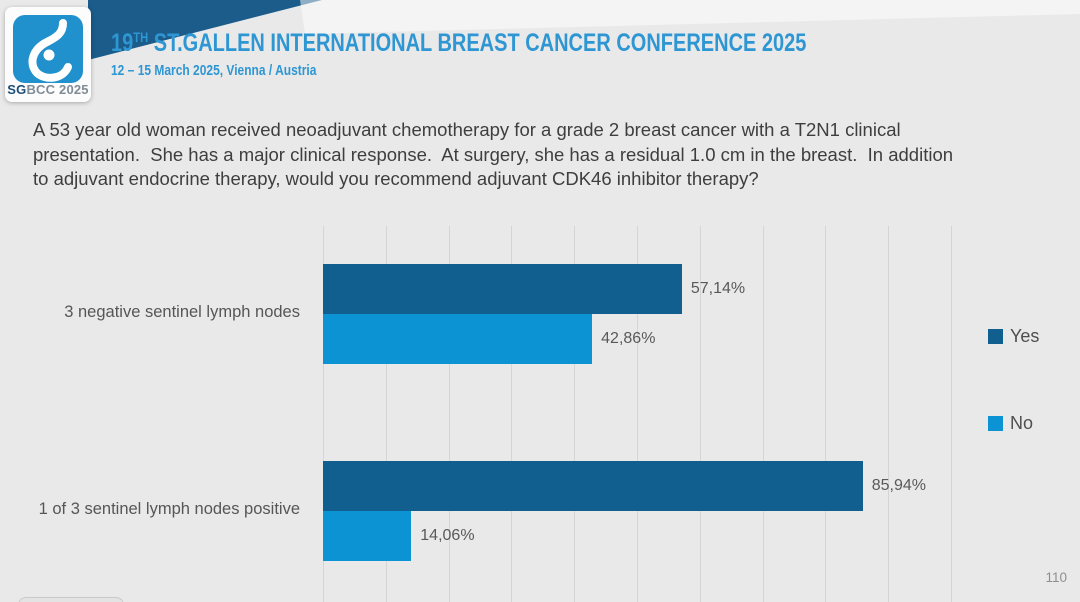 Image resolution: width=1080 pixels, height=602 pixels. I want to click on legend-item-yes: Yes, so click(1013, 336).